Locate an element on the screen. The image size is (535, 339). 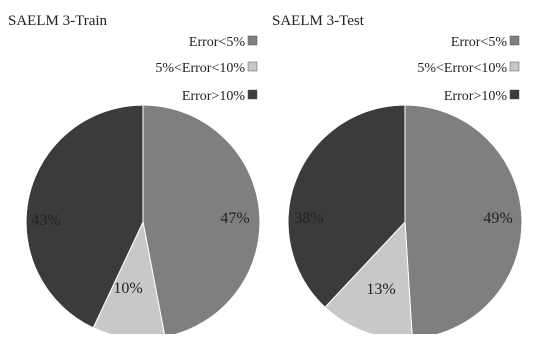
test-slice-label-0: 49% is located at coordinates (497, 218).